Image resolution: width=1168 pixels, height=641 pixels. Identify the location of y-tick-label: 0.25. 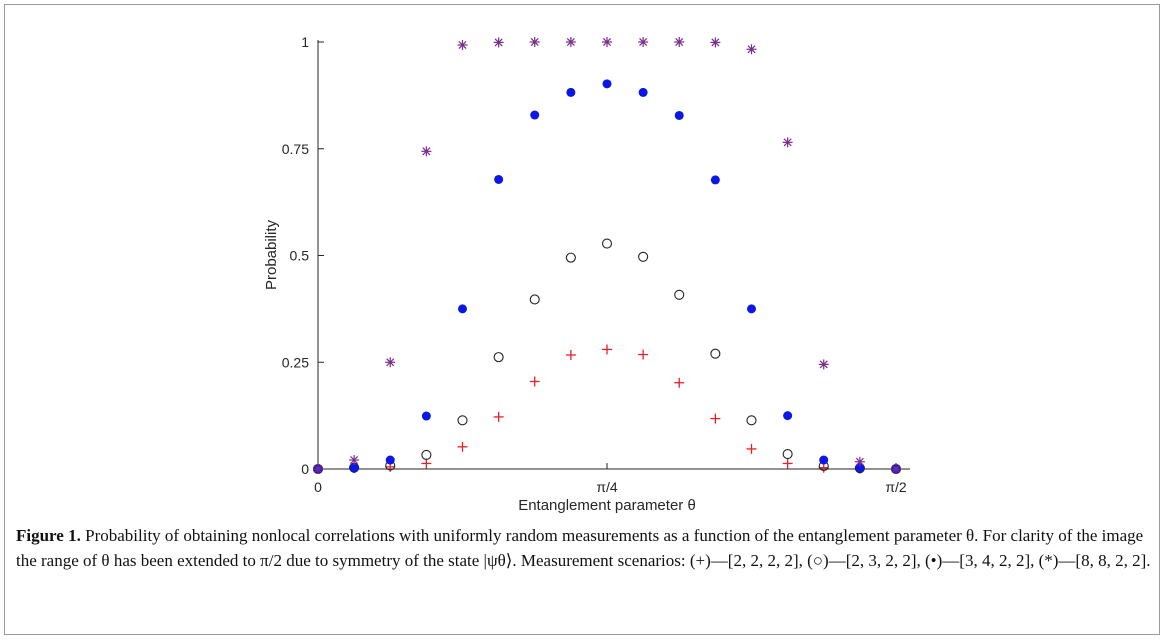
(295, 362).